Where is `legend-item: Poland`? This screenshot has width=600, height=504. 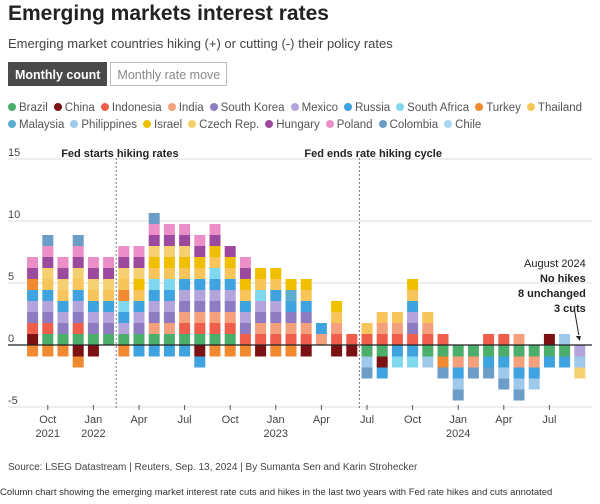
legend-item: Poland is located at coordinates (349, 125).